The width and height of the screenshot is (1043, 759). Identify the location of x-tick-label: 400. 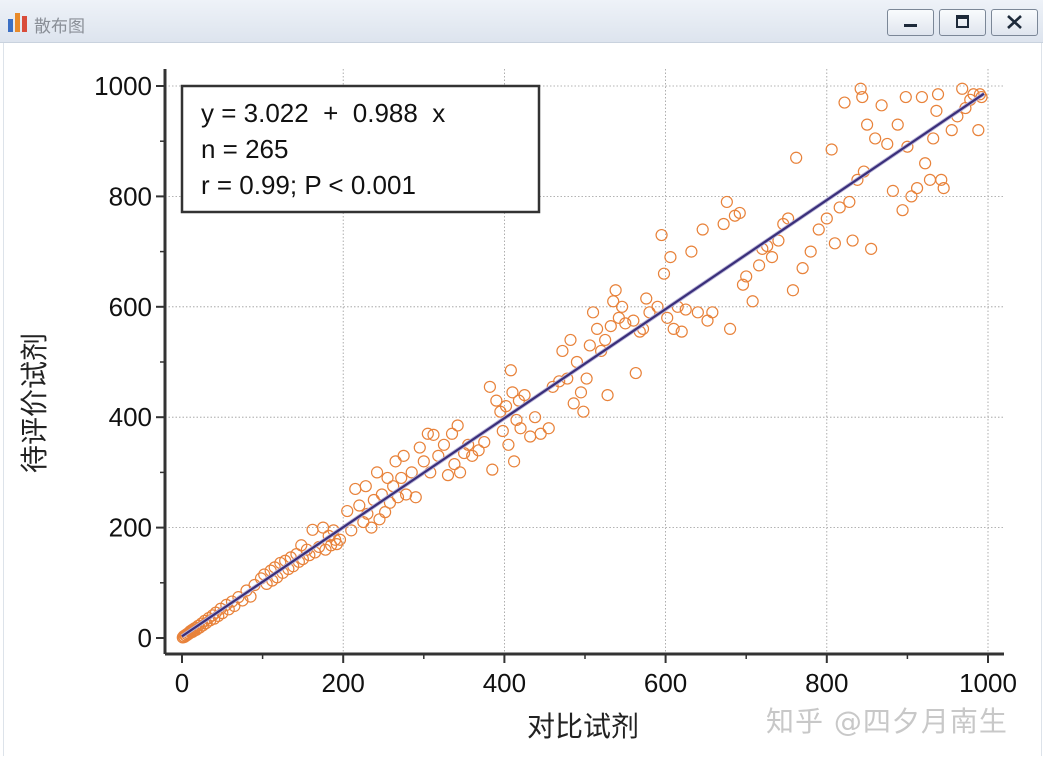
(504, 683).